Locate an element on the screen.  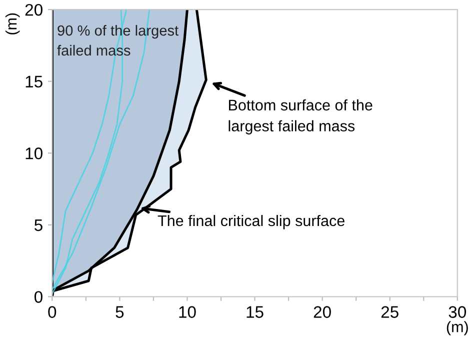
x-tick-label: 30 is located at coordinates (457, 312).